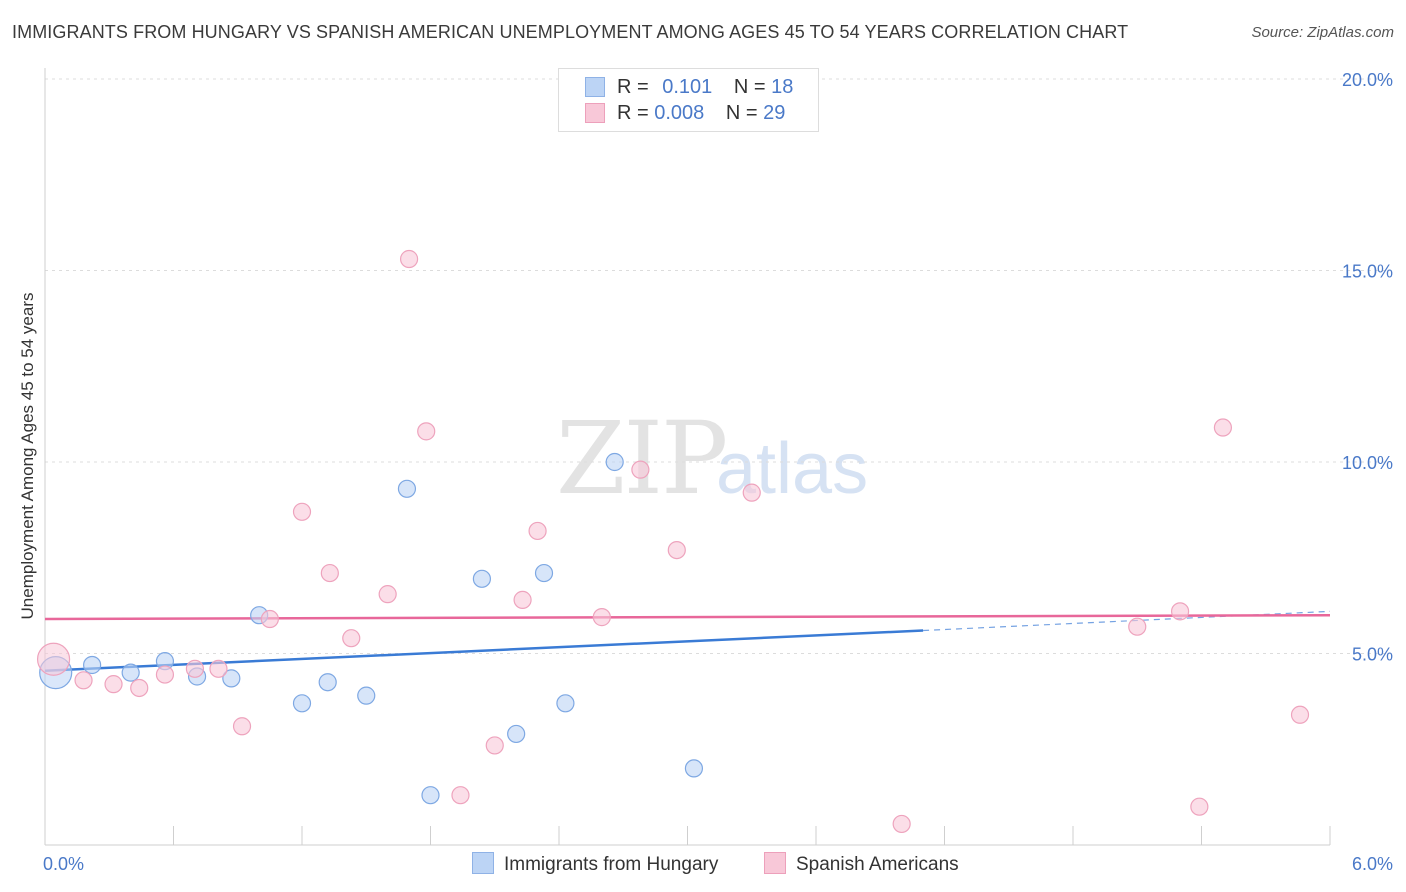  Describe the element at coordinates (679, 112) in the screenshot. I see `legend-r-value: 0.008` at that location.